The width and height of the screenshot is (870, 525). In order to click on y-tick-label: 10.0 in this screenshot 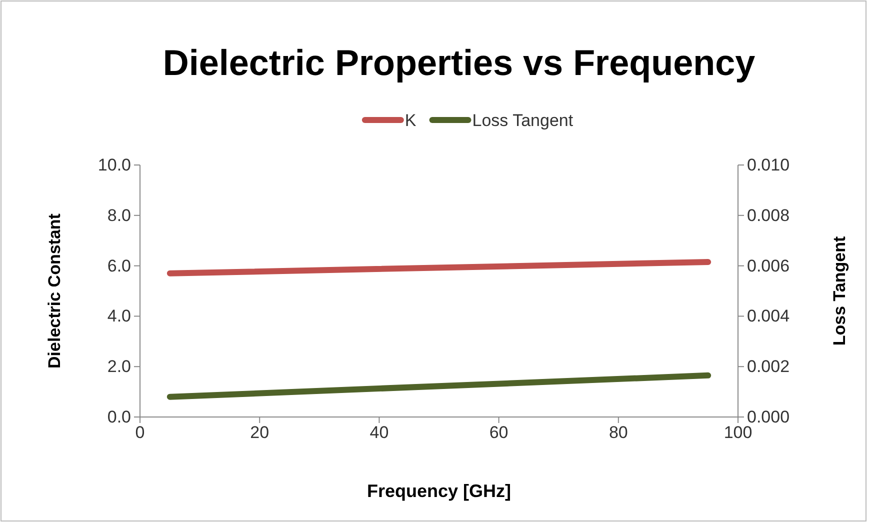, I will do `click(114, 164)`.